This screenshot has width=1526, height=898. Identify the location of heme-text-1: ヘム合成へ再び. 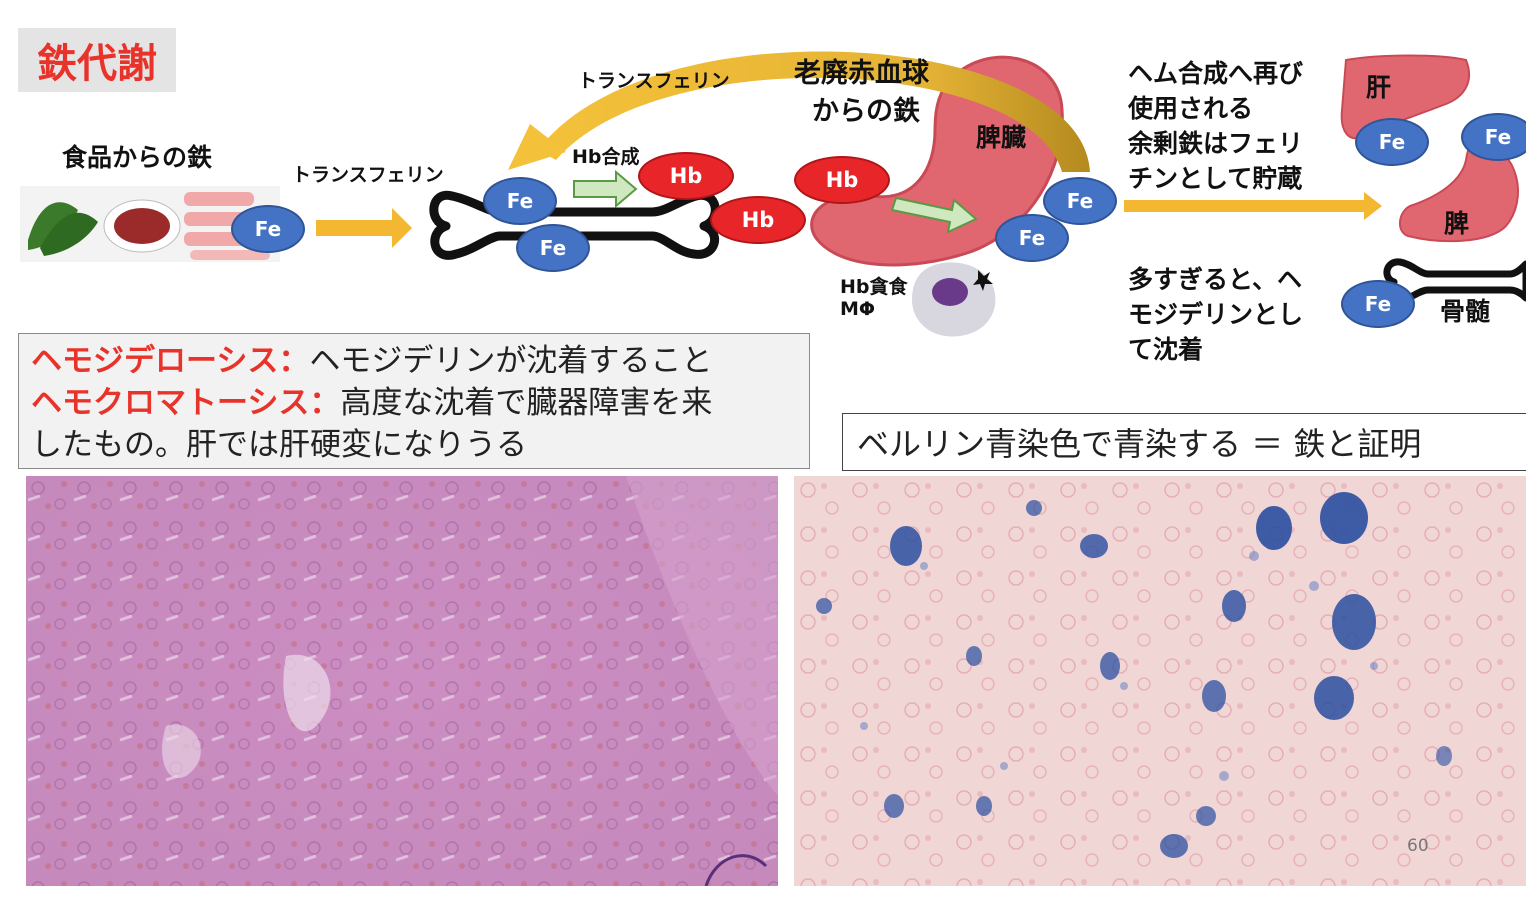
(1216, 73).